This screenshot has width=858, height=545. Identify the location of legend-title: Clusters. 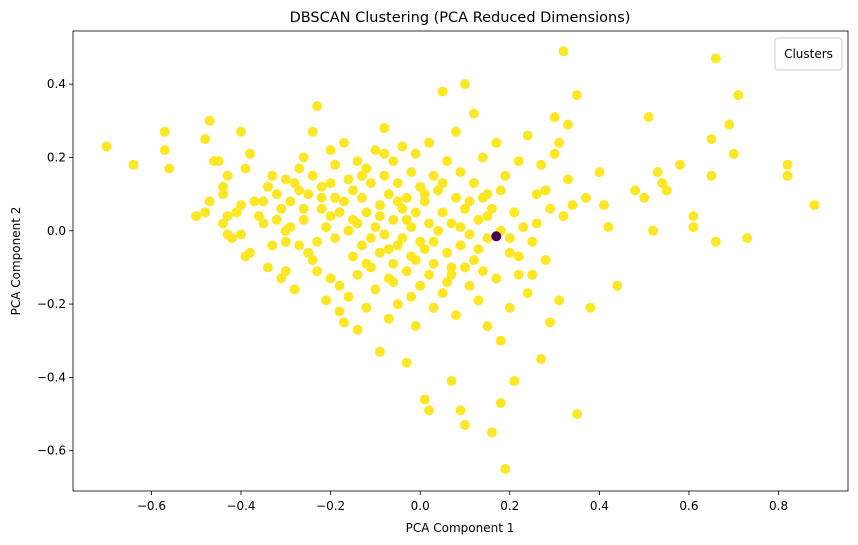
(808, 54).